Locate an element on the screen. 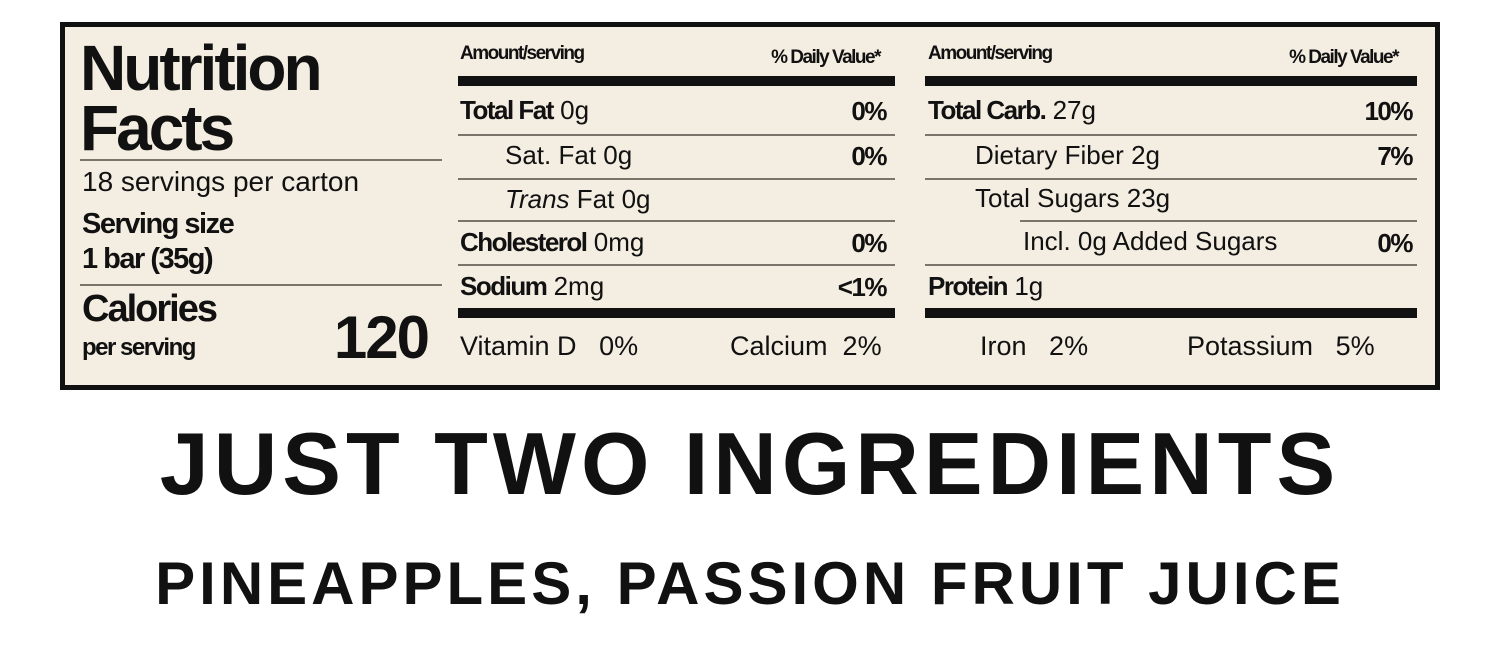  nutrient-amount: 0mg is located at coordinates (619, 242).